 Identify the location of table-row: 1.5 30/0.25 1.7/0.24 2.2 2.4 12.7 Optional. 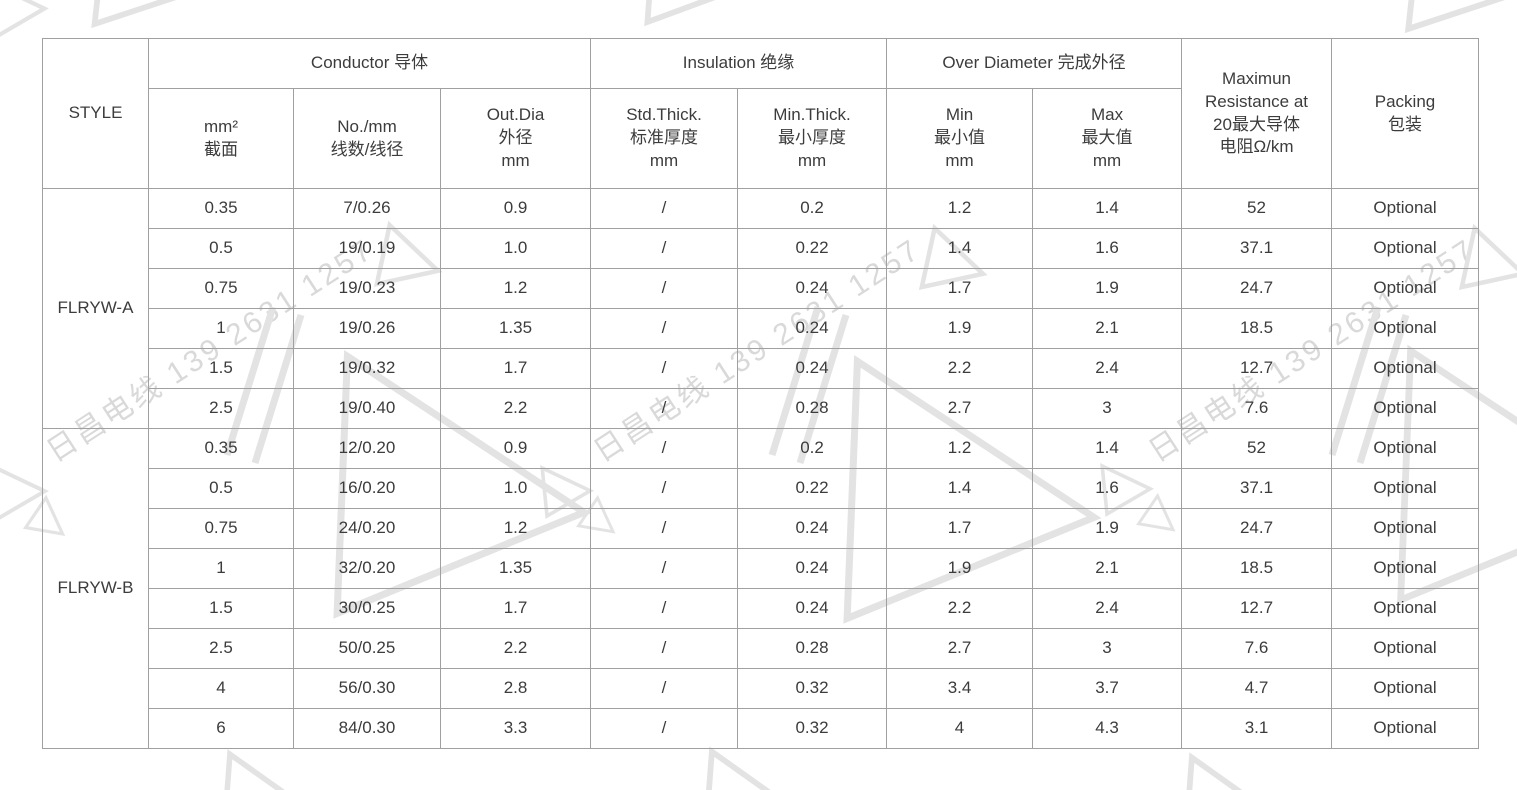
(761, 608).